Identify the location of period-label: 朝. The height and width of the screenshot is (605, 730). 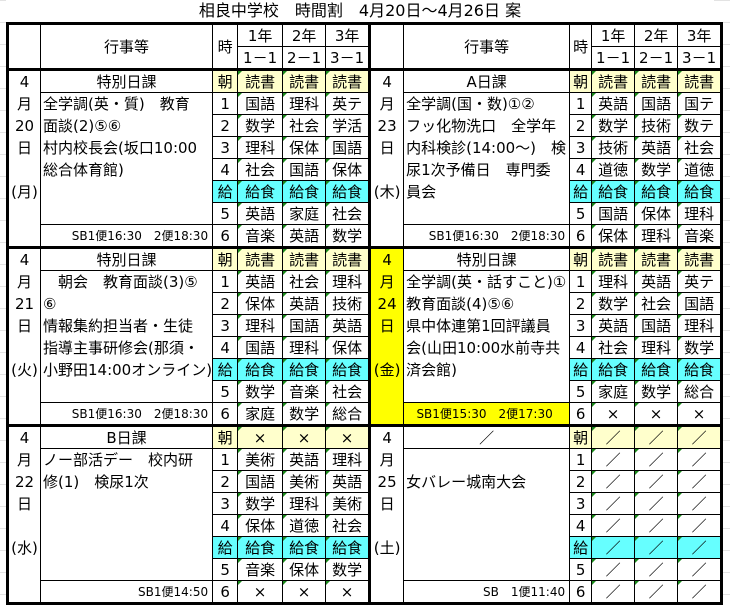
(581, 436).